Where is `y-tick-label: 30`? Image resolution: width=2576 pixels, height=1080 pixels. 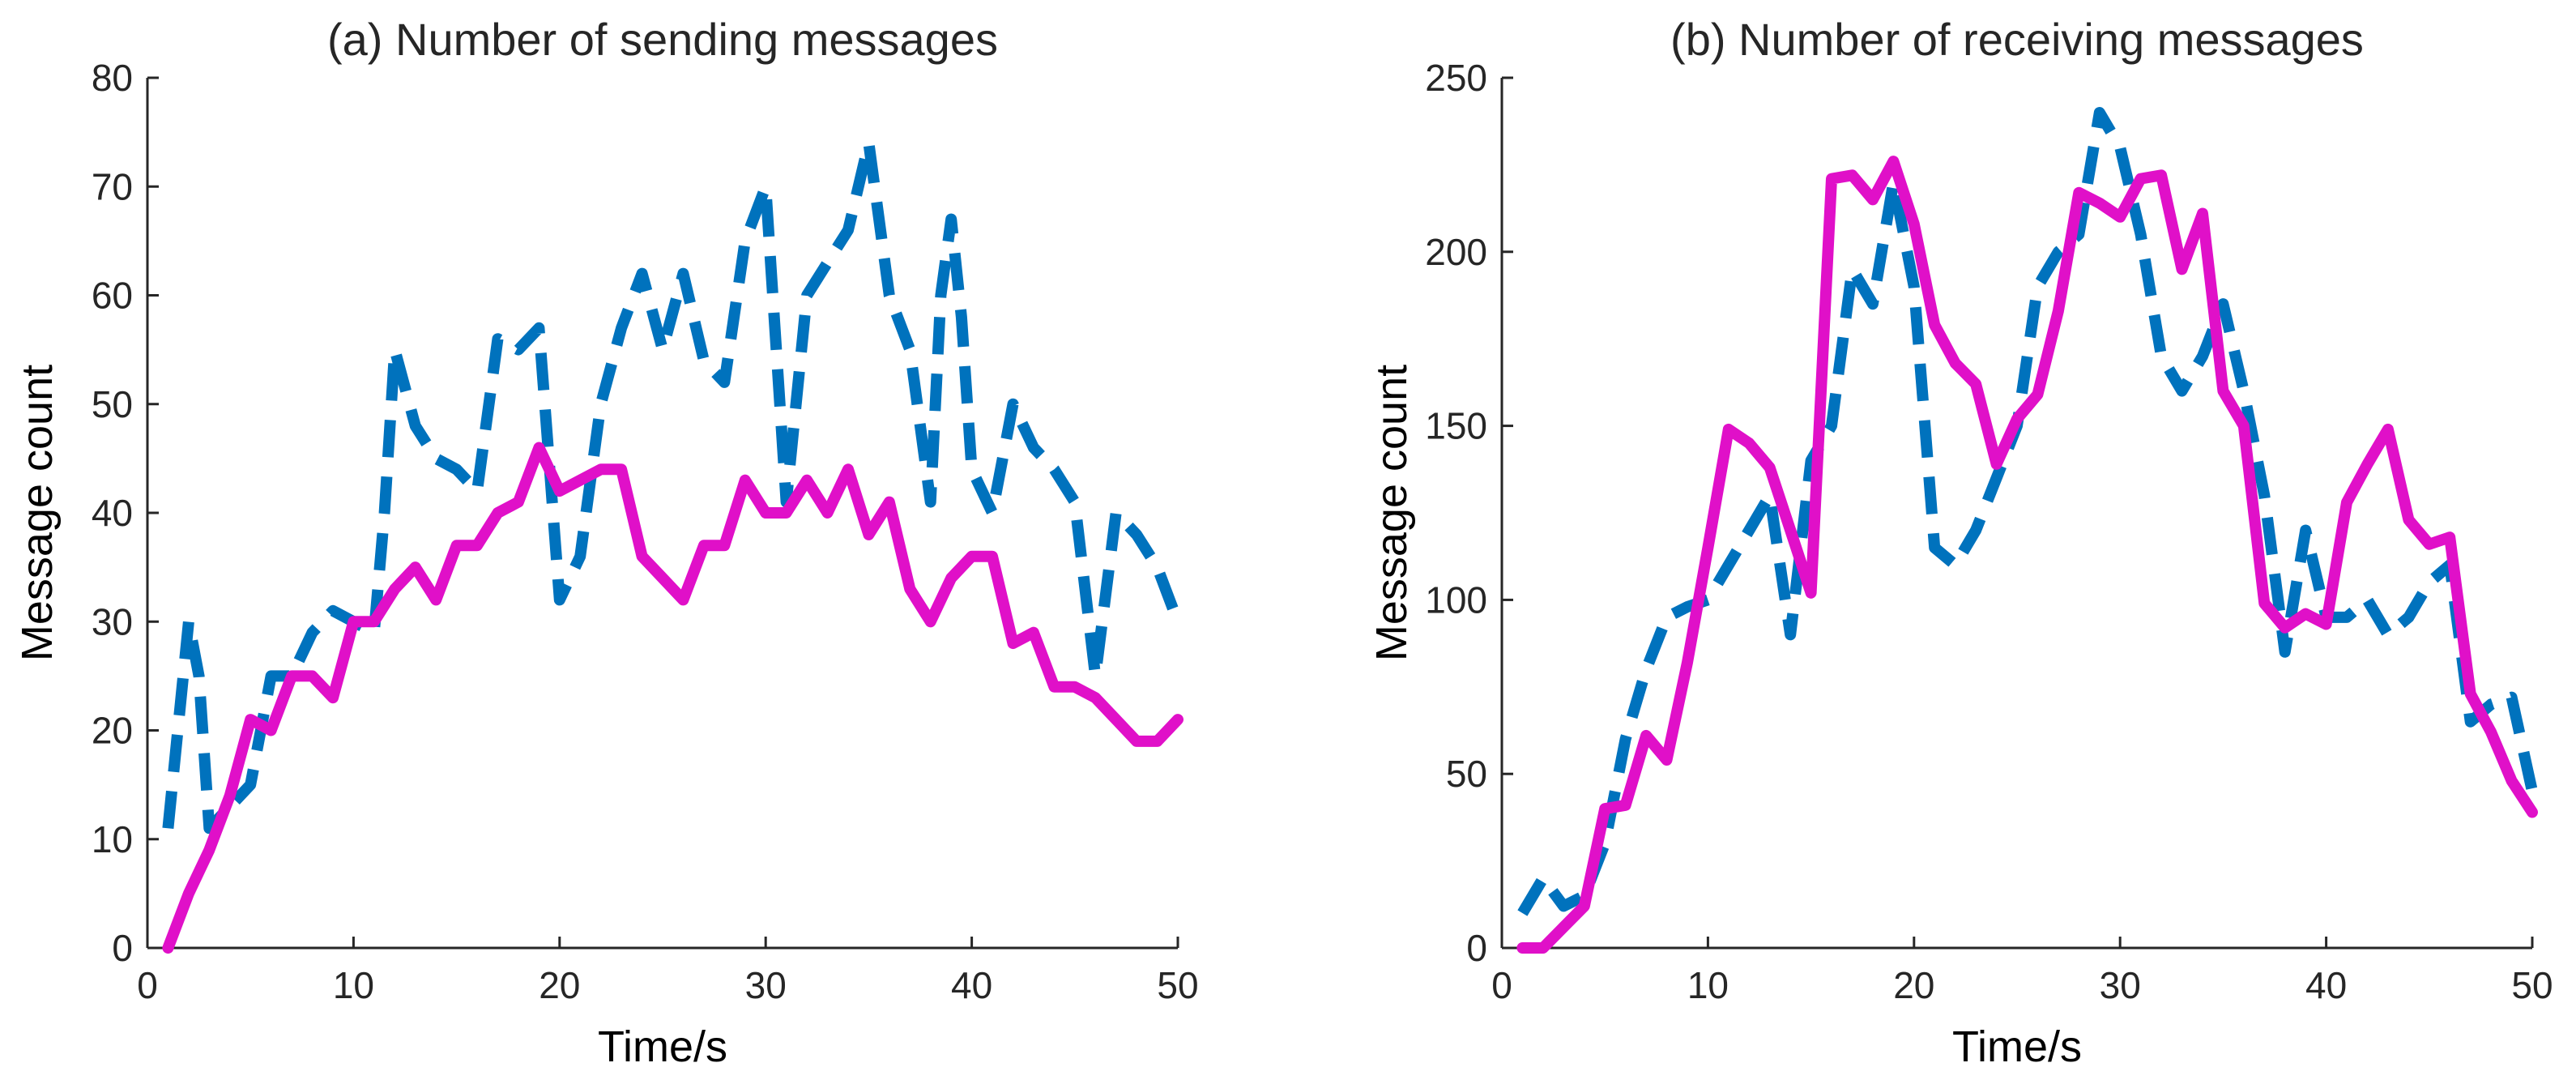
y-tick-label: 30 is located at coordinates (113, 621).